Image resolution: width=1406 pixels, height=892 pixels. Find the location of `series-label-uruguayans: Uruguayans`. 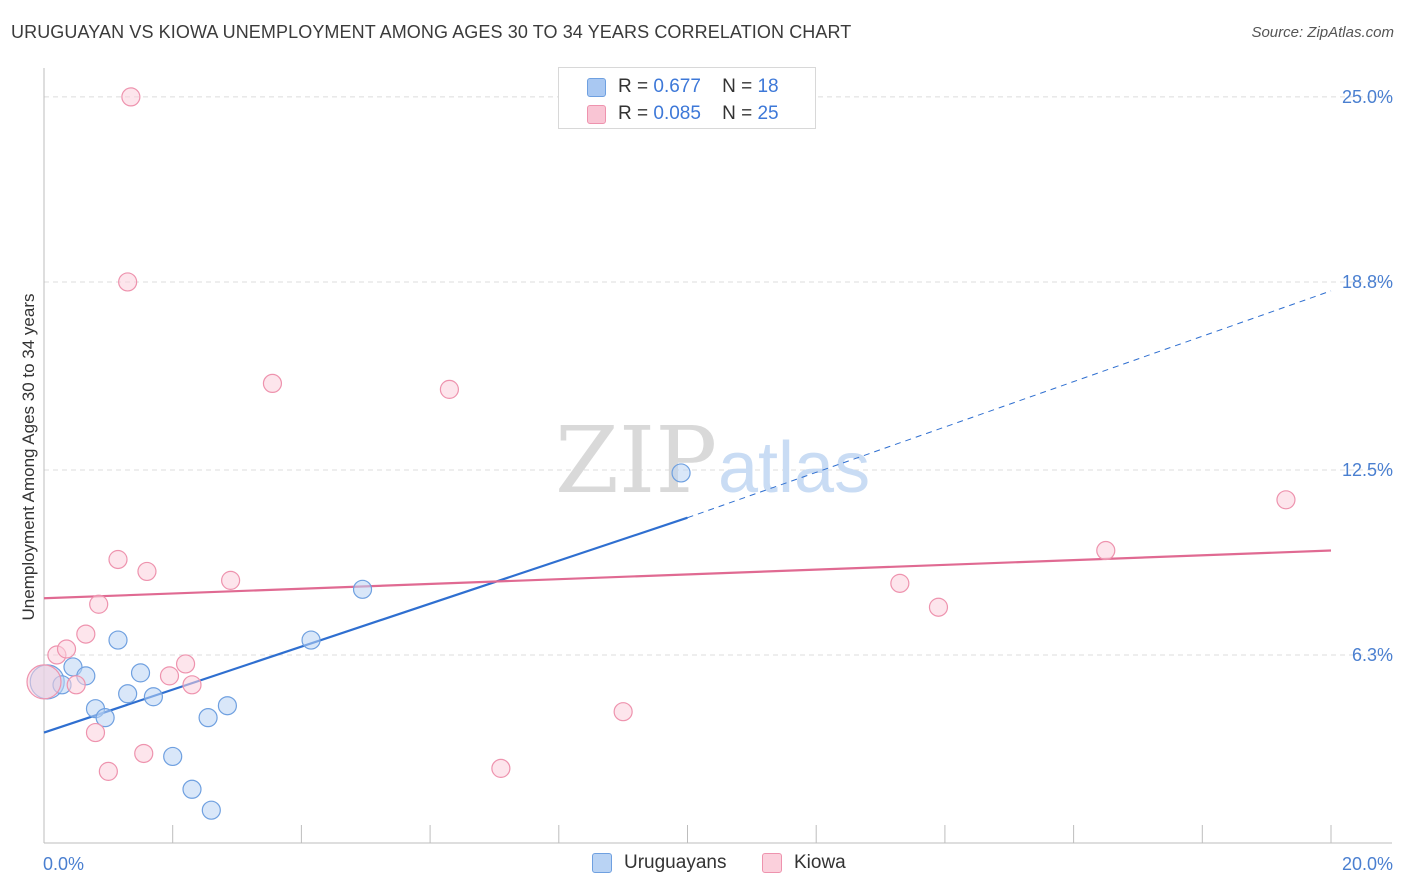

series-label-uruguayans: Uruguayans is located at coordinates (675, 862).